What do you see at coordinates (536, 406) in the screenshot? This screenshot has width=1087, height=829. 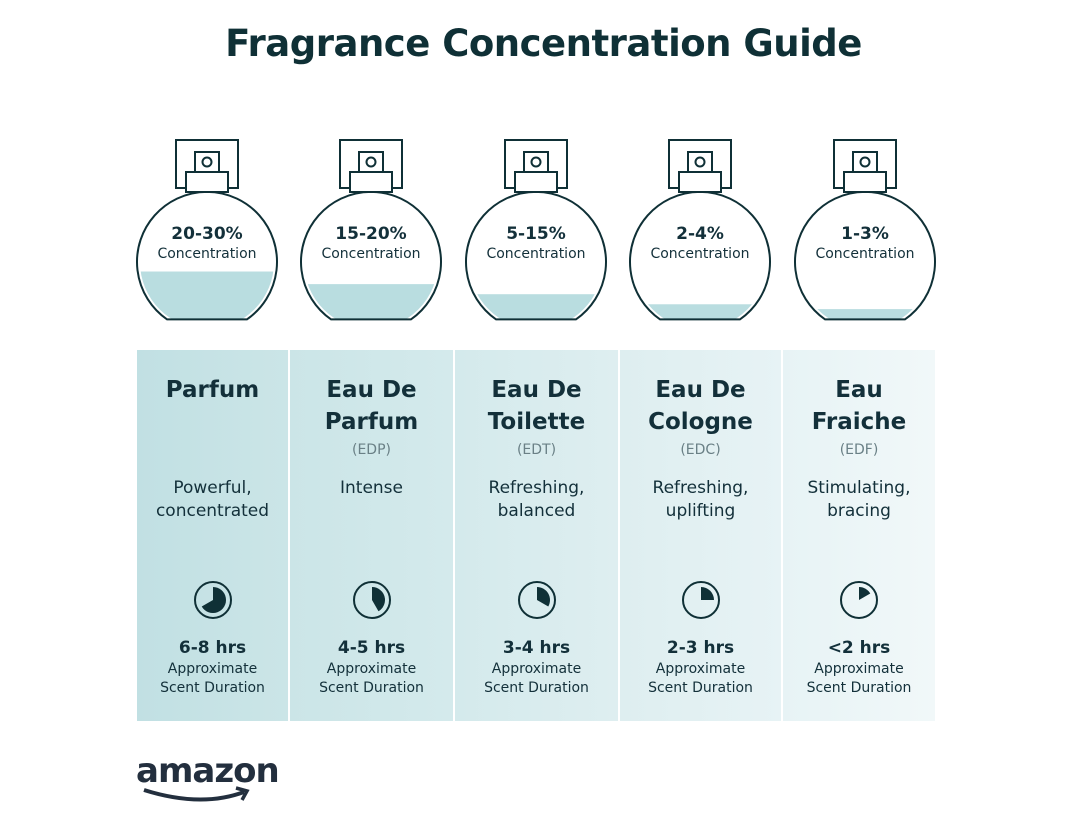 I see `fragrance-name: Eau De Toilette` at bounding box center [536, 406].